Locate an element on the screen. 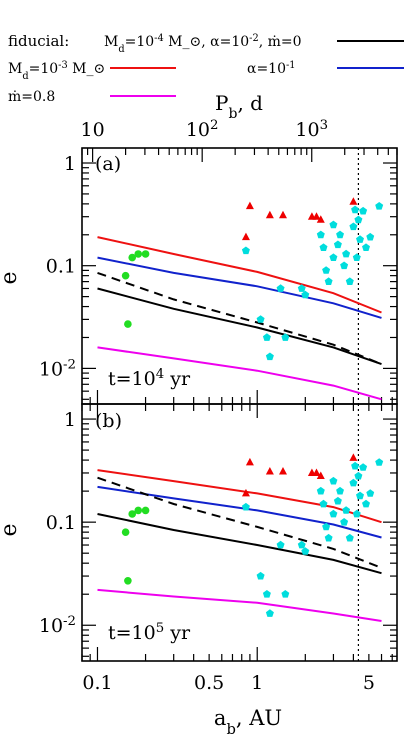 The image size is (415, 740). panel-b-label: (b) is located at coordinates (108, 421).